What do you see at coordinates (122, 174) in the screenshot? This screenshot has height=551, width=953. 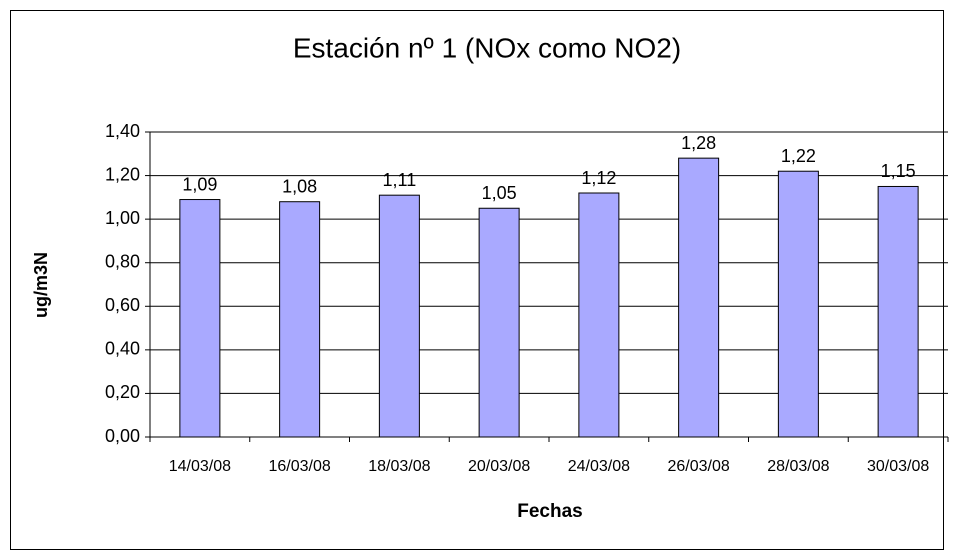 I see `y-tick-label: 1,20` at bounding box center [122, 174].